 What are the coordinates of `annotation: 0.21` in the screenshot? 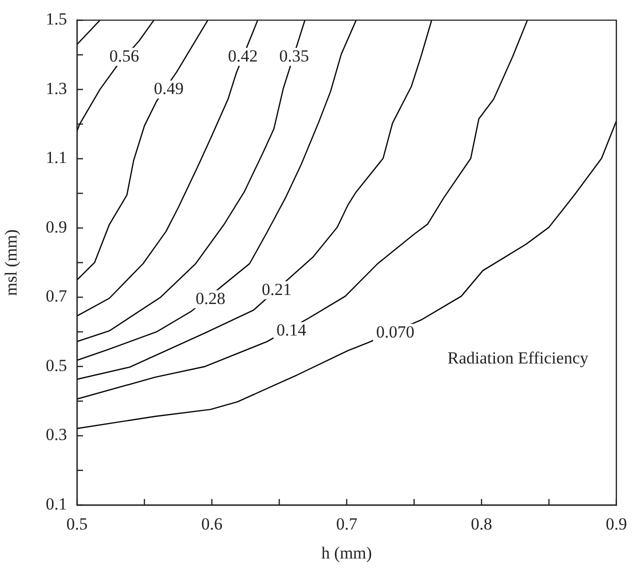 It's located at (277, 289).